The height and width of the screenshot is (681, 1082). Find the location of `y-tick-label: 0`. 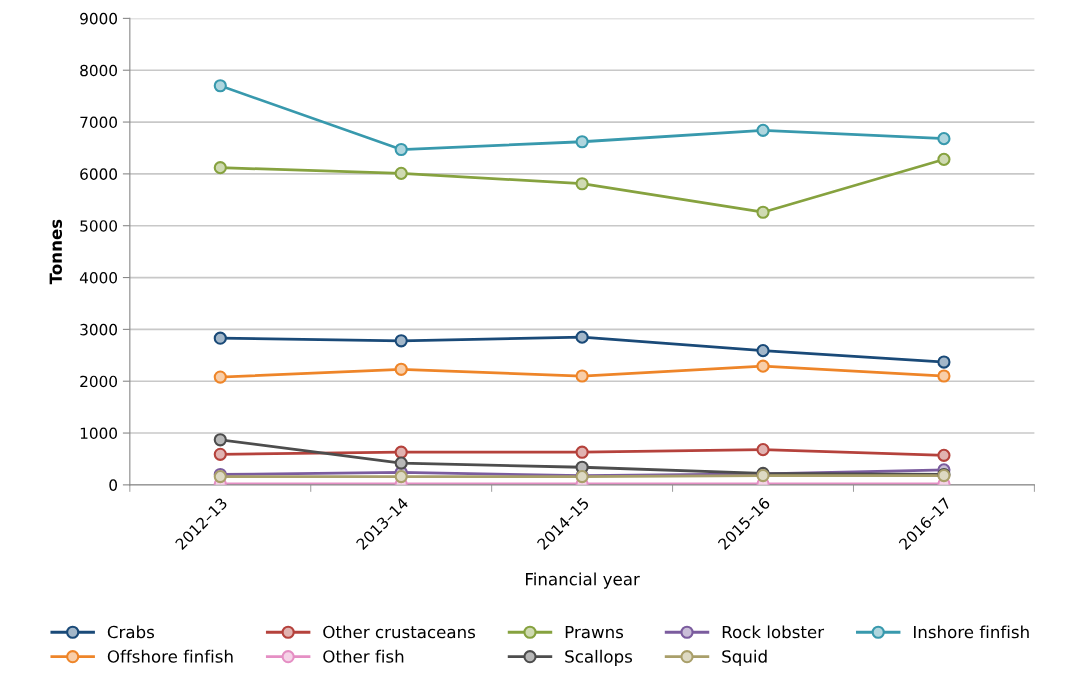

y-tick-label: 0 is located at coordinates (113, 485).